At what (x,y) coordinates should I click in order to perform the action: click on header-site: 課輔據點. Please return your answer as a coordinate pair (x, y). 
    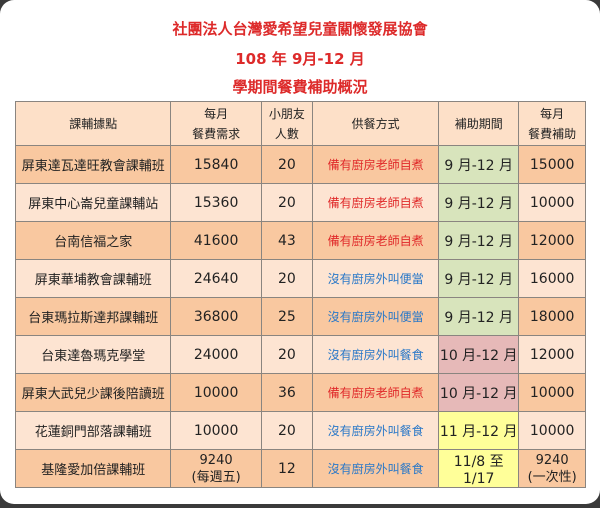
    Looking at the image, I should click on (93, 123).